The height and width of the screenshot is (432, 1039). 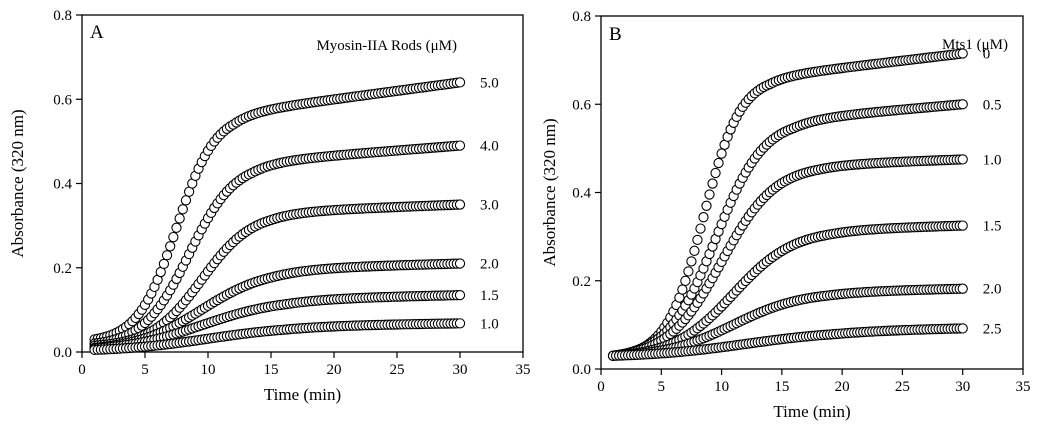 What do you see at coordinates (787, 342) in the screenshot?
I see `series-2.5` at bounding box center [787, 342].